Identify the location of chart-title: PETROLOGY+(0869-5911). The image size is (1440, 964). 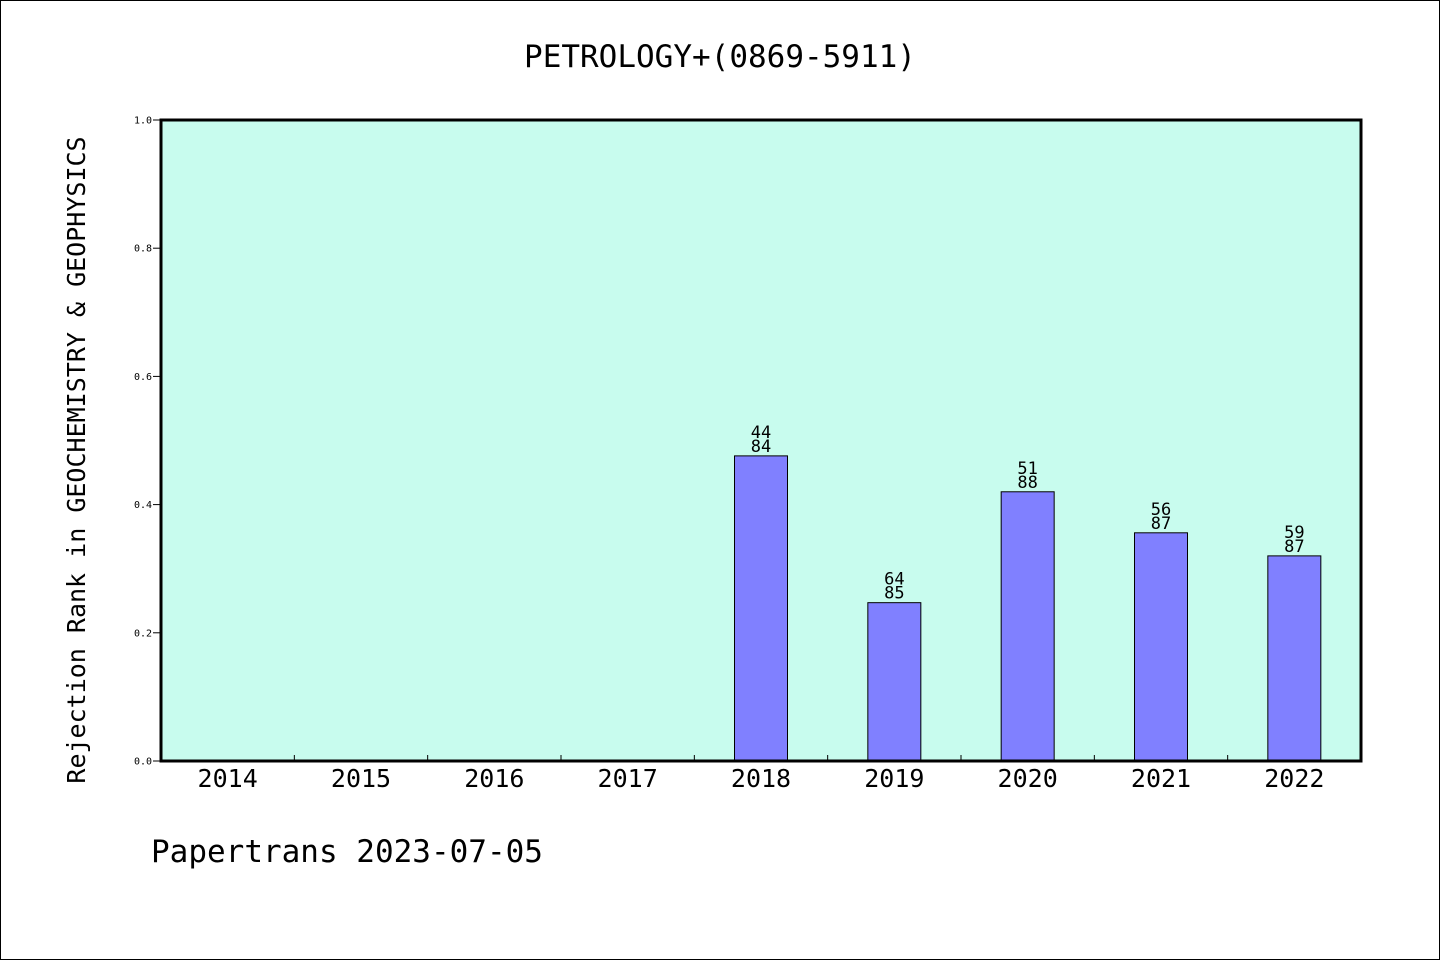
(720, 57).